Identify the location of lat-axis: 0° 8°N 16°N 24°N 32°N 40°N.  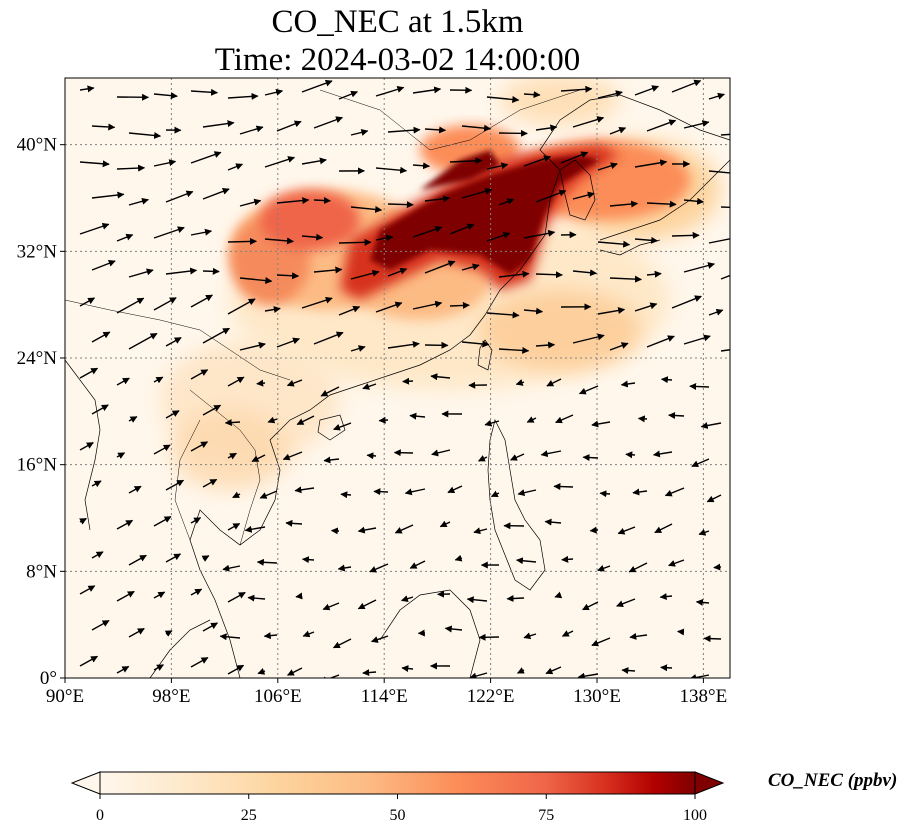
(41, 412).